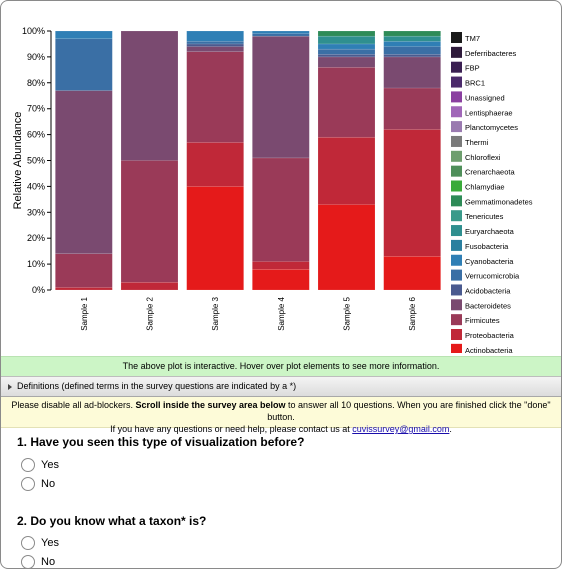  What do you see at coordinates (10, 386) in the screenshot?
I see `expand-triangle-icon` at bounding box center [10, 386].